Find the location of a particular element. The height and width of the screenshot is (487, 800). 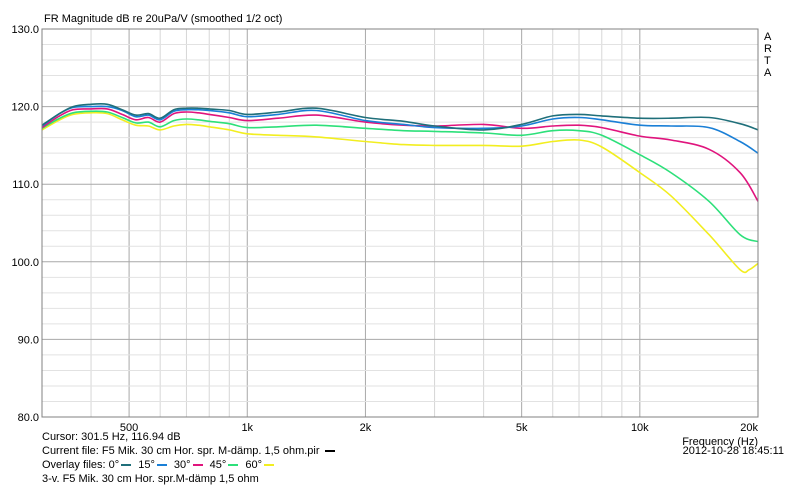

overlay-legend-item: 60° is located at coordinates (260, 465).